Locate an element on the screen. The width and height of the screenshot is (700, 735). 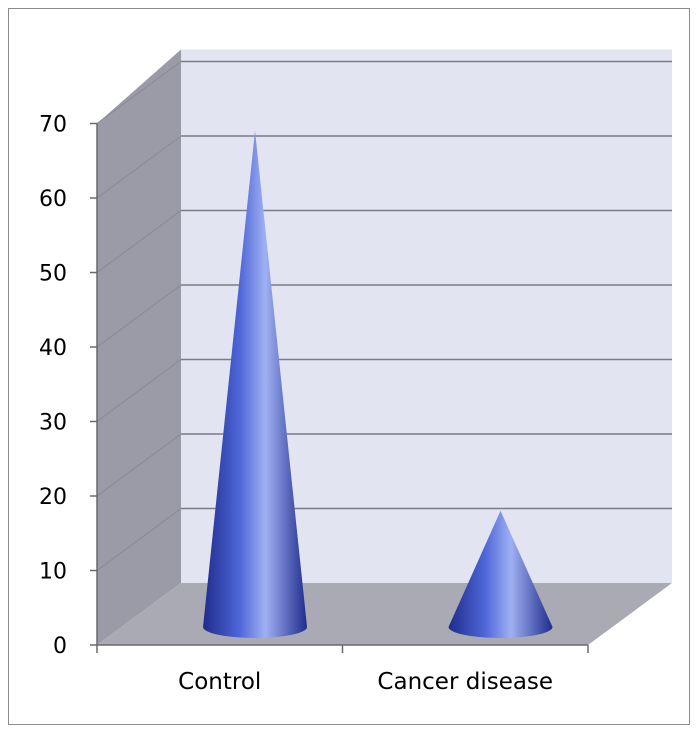
y-tick-label-60: 60 is located at coordinates (53, 199).